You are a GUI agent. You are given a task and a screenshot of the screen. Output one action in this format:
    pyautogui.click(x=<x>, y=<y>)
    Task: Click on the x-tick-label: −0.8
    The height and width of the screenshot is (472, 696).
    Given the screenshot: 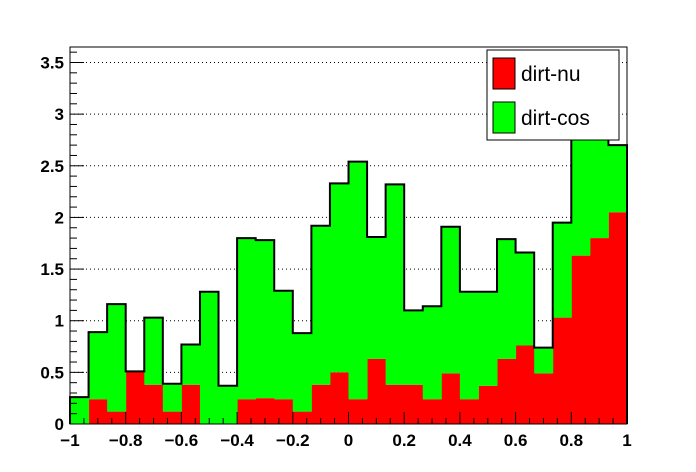 What is the action you would take?
    pyautogui.click(x=126, y=440)
    